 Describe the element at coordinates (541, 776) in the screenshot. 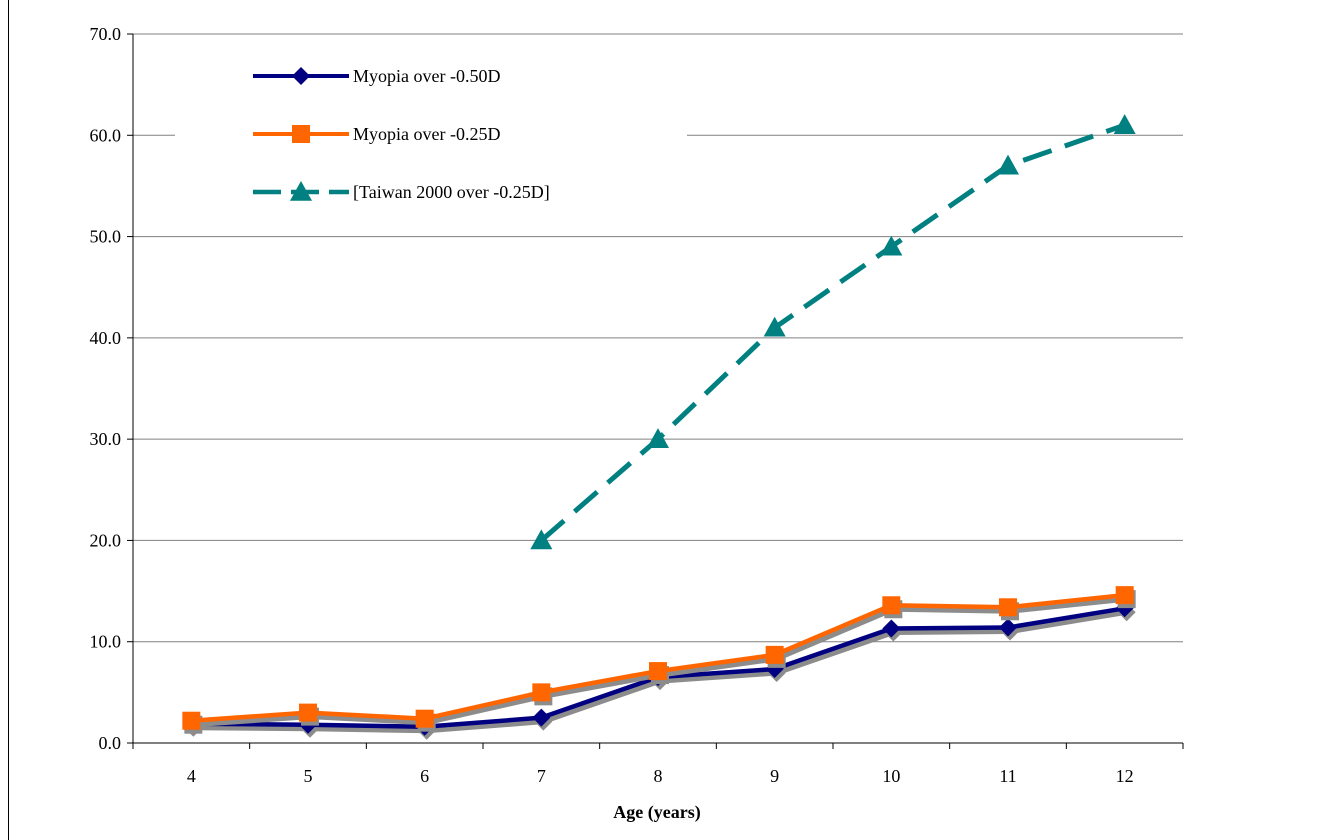

I see `x-tick-label: 7` at that location.